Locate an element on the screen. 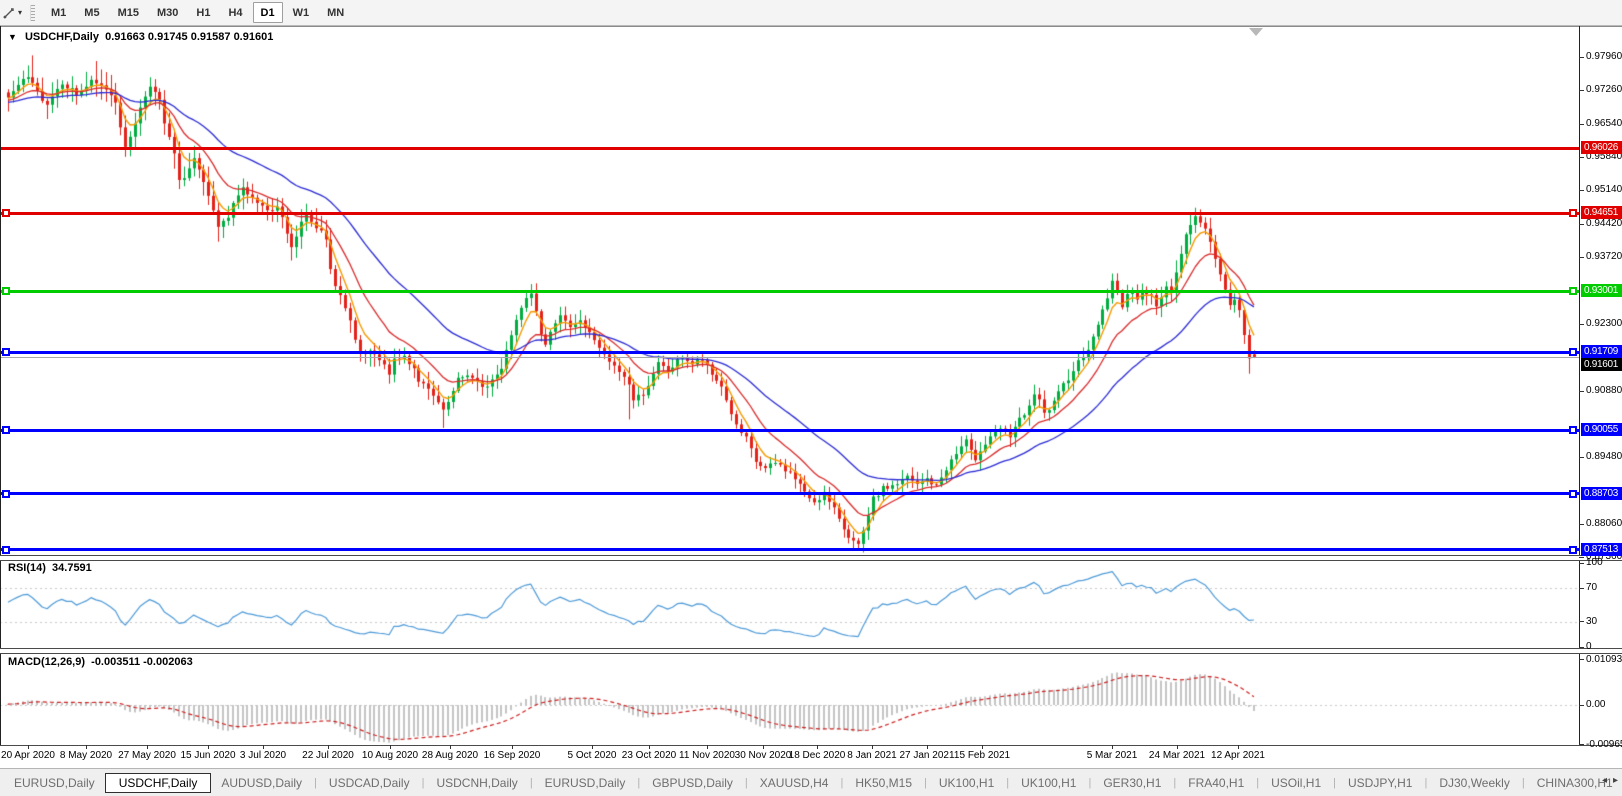  price-axis-label: 0.95140 is located at coordinates (1604, 190).